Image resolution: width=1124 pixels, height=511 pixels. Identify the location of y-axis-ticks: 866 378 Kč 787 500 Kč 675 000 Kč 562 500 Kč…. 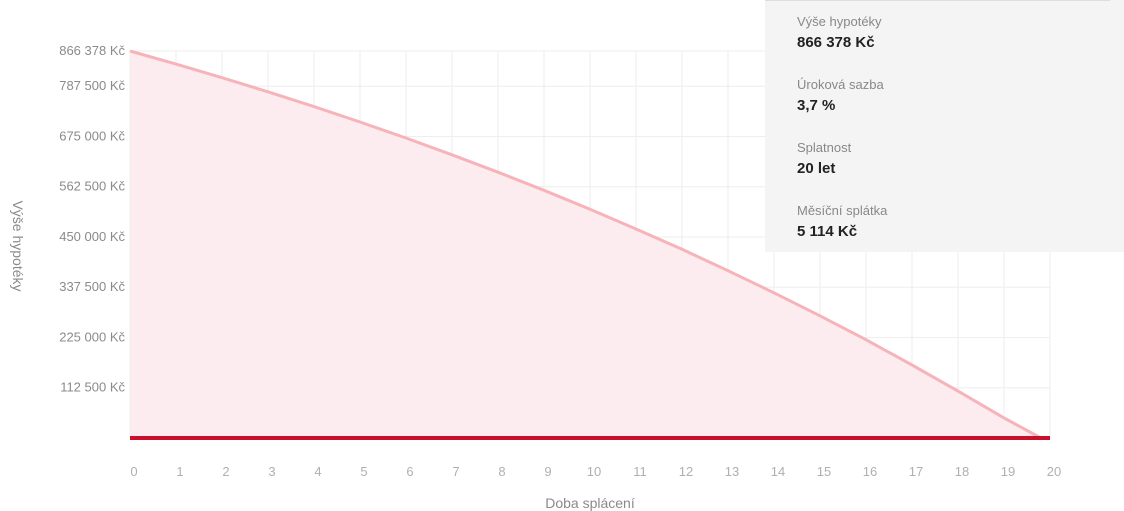
(92, 219).